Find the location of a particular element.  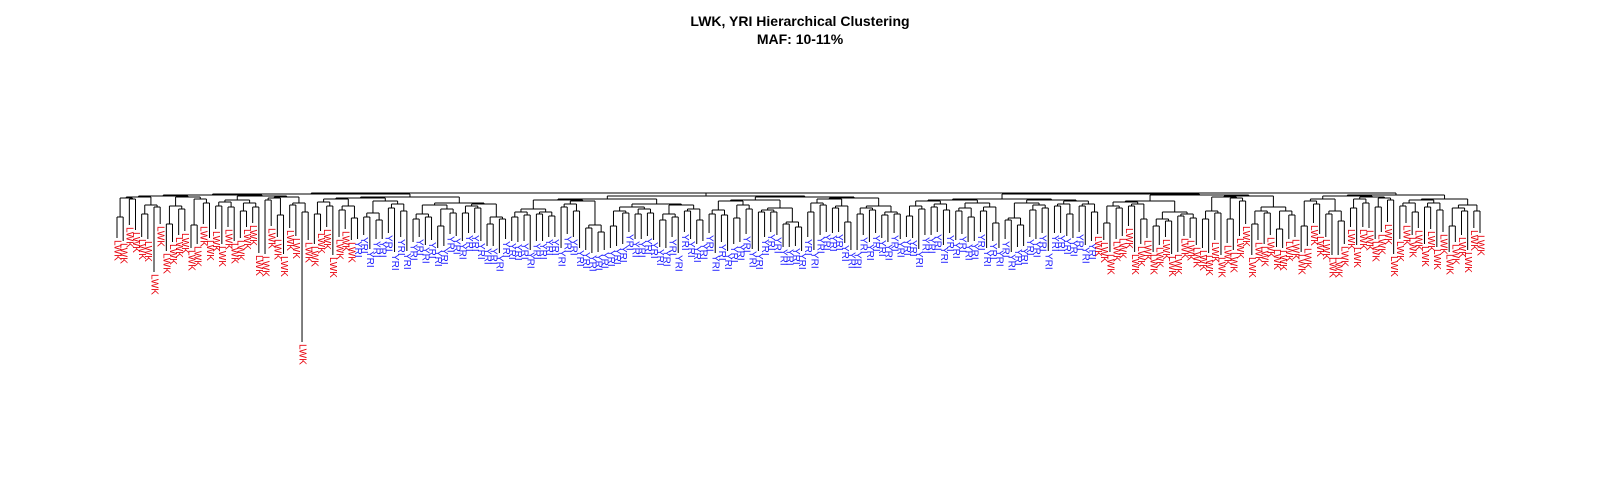

subtitle-line: MAF: 10-11% is located at coordinates (800, 39).